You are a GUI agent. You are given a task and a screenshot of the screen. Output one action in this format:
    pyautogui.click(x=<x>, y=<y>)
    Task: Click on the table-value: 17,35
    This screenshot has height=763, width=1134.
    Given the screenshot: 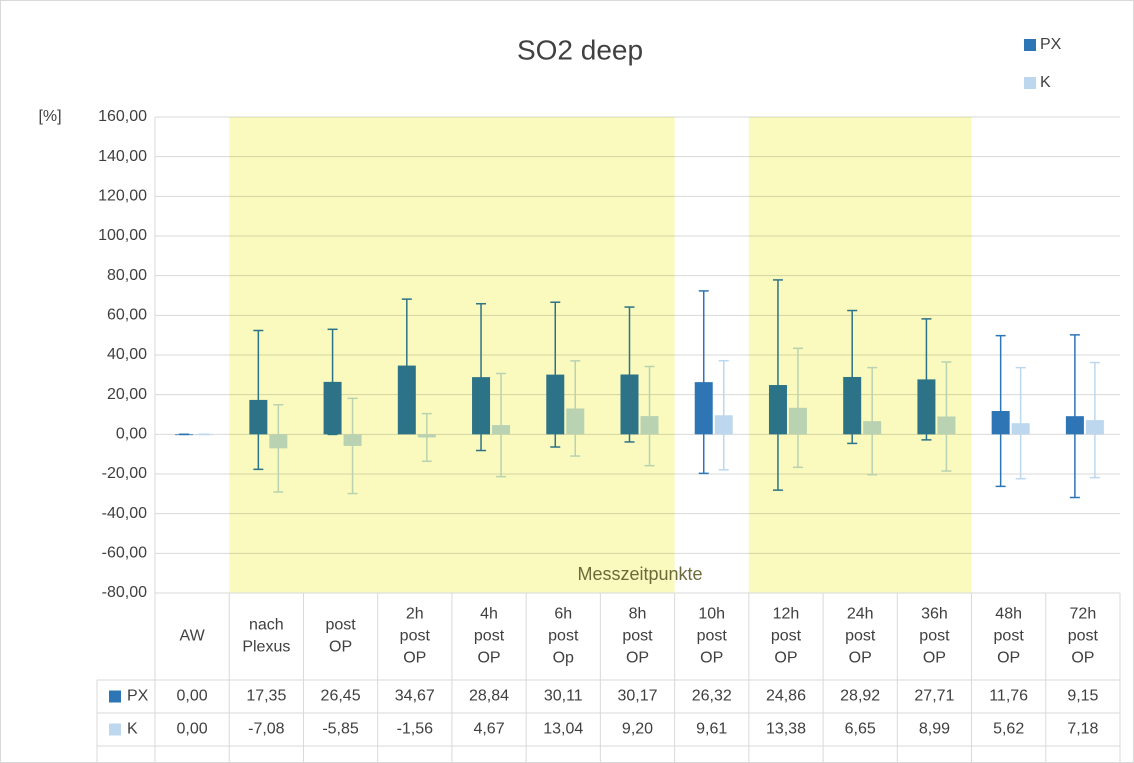 What is the action you would take?
    pyautogui.click(x=266, y=696)
    